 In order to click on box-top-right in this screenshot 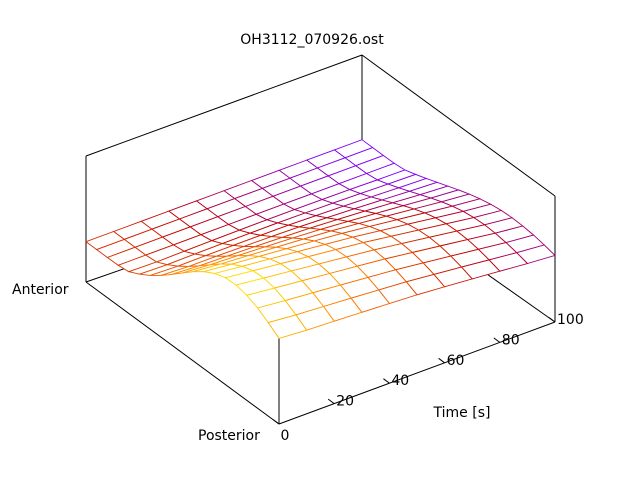, I will do `click(458, 125)`.